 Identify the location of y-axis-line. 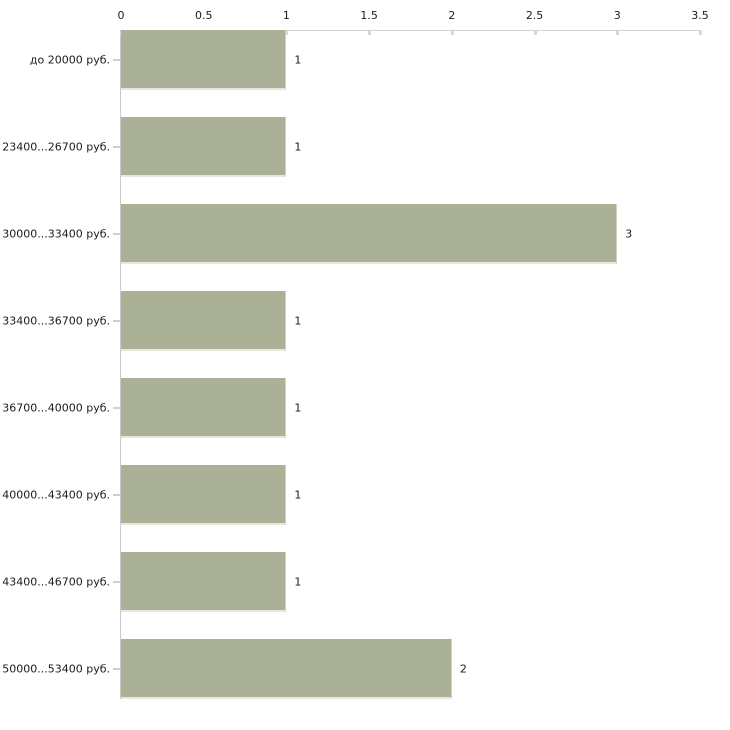
(120, 364).